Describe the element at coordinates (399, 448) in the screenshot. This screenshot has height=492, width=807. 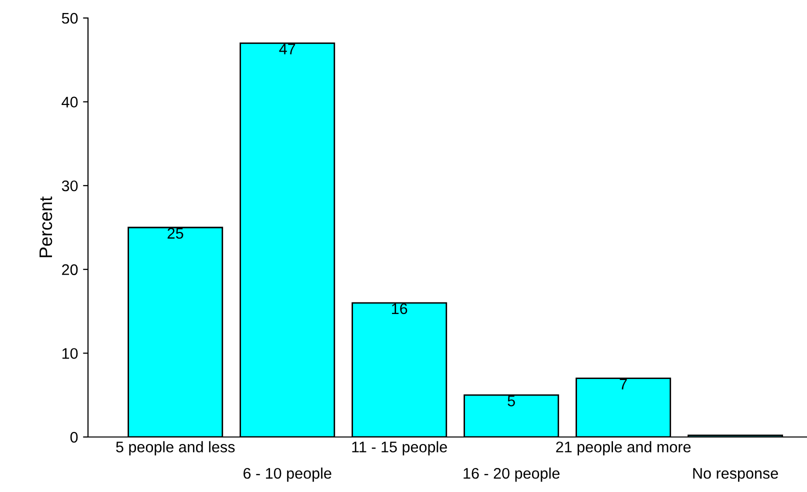
I see `x-tick-label: 11 - 15 people` at that location.